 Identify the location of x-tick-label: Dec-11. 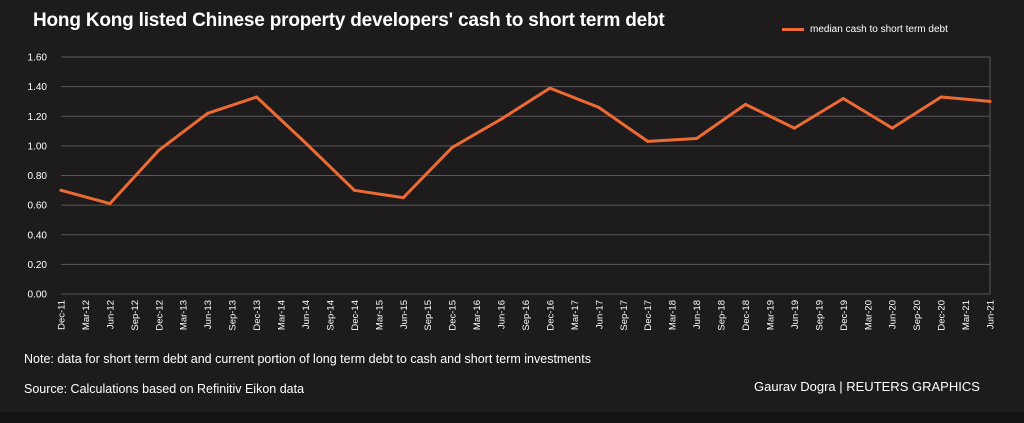
(62, 315).